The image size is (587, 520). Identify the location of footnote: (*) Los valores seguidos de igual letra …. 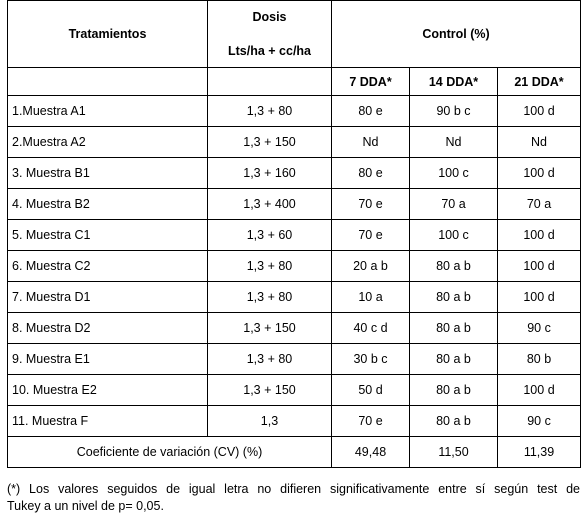
(293, 498).